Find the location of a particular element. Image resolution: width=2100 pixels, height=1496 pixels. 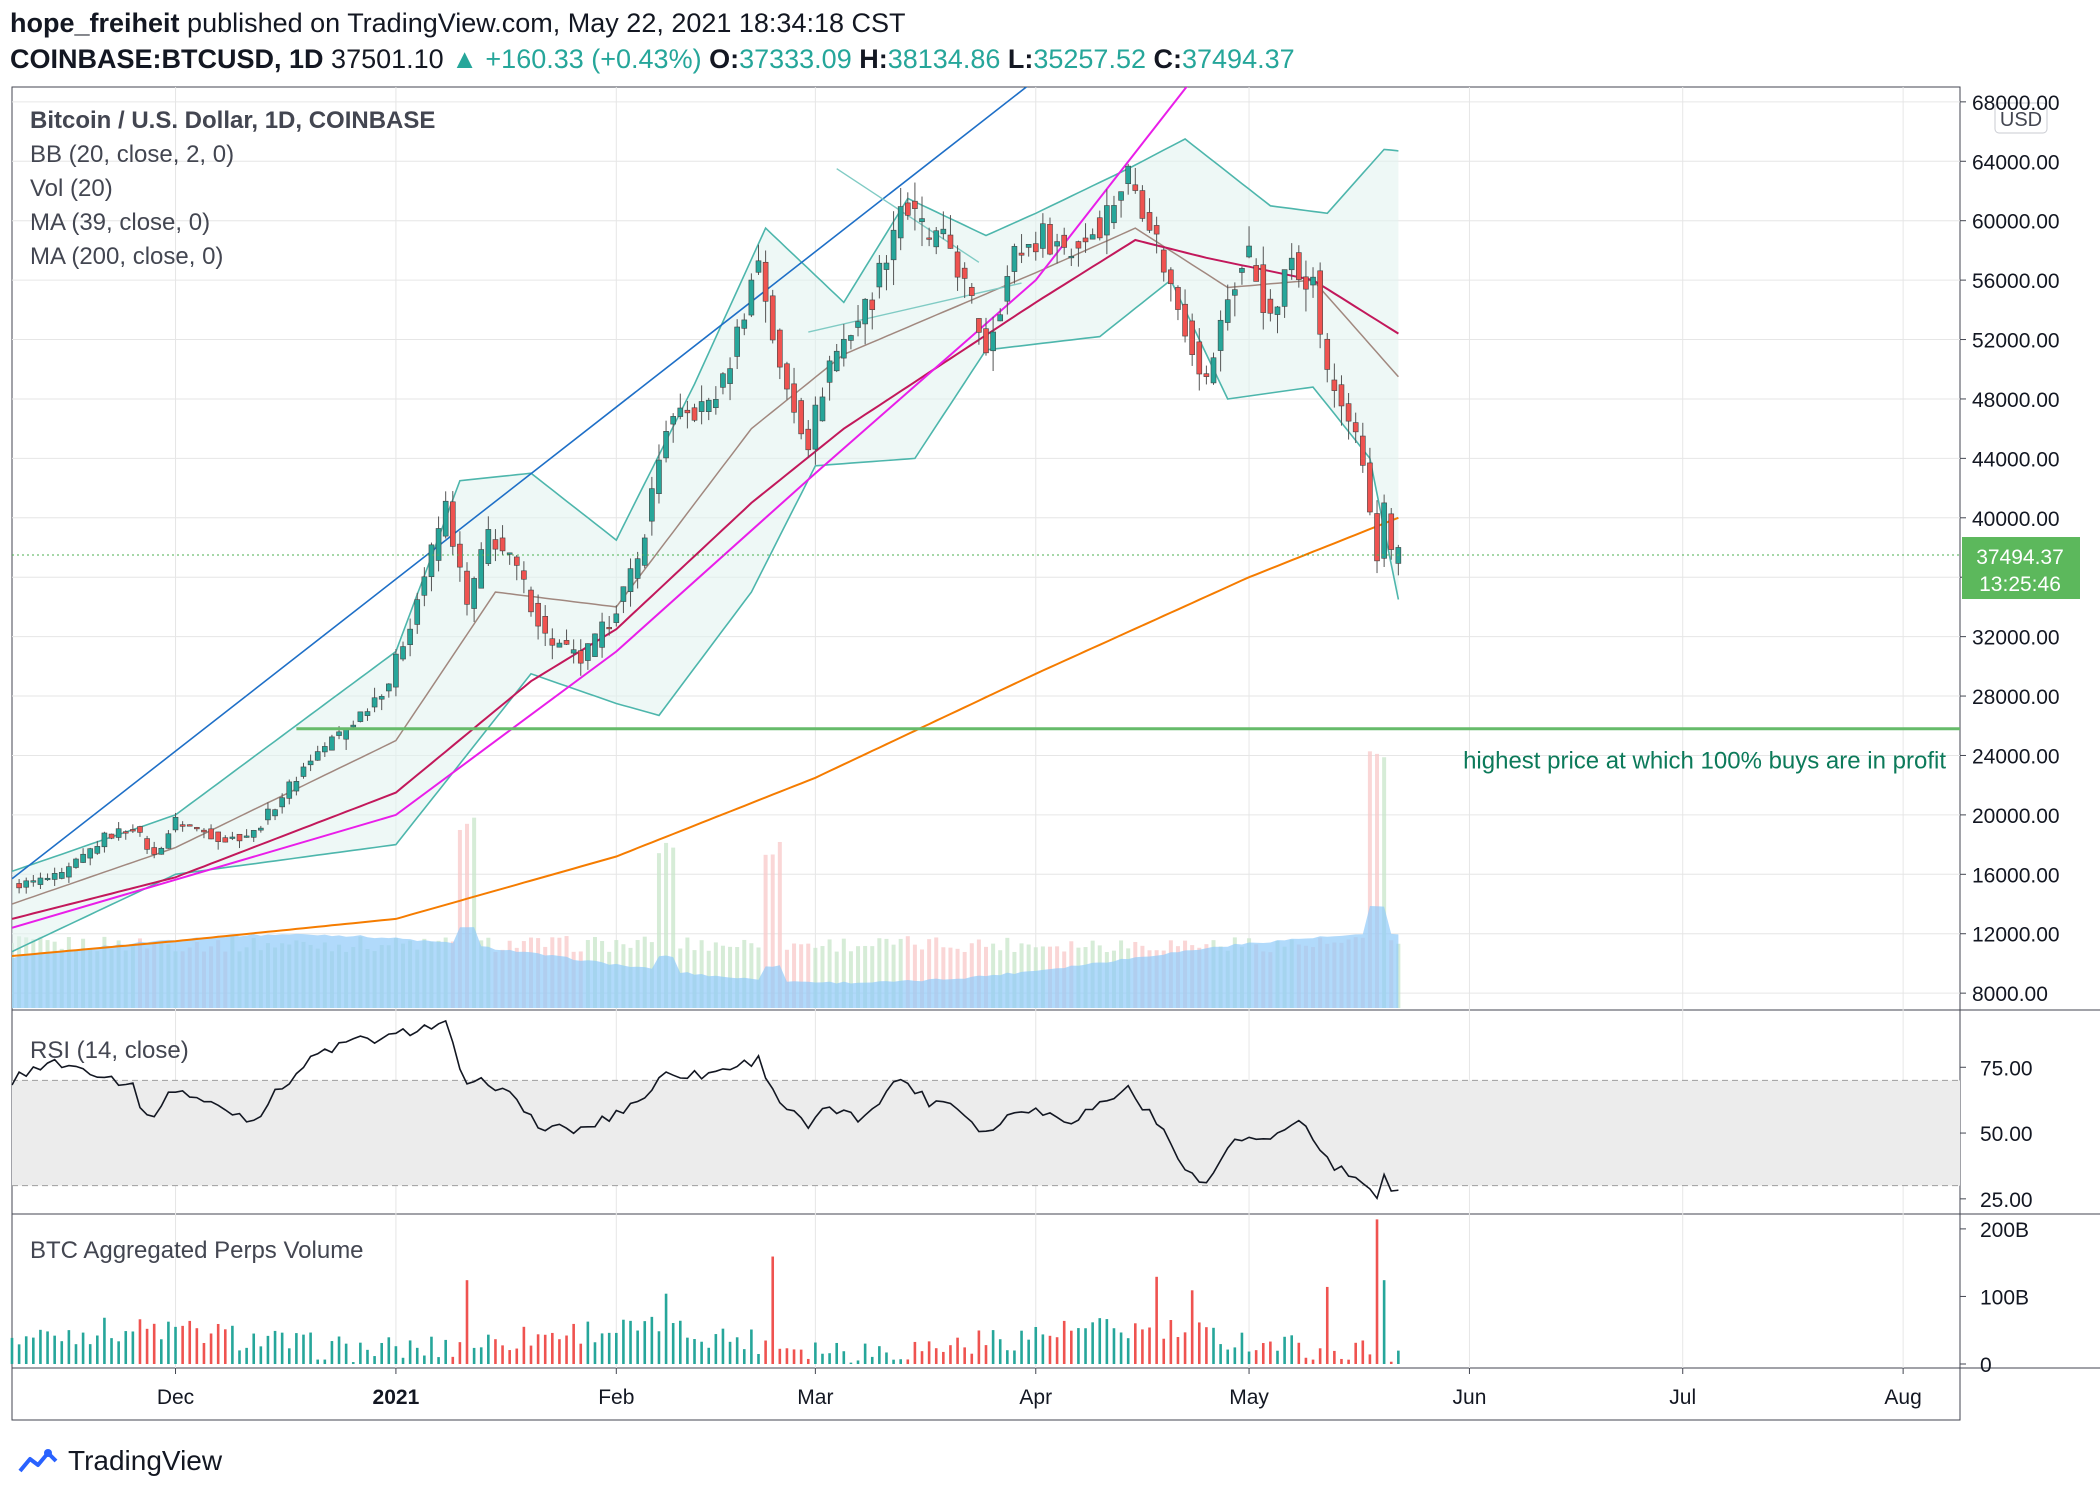

tradingview-brand: TradingView is located at coordinates (145, 1460).